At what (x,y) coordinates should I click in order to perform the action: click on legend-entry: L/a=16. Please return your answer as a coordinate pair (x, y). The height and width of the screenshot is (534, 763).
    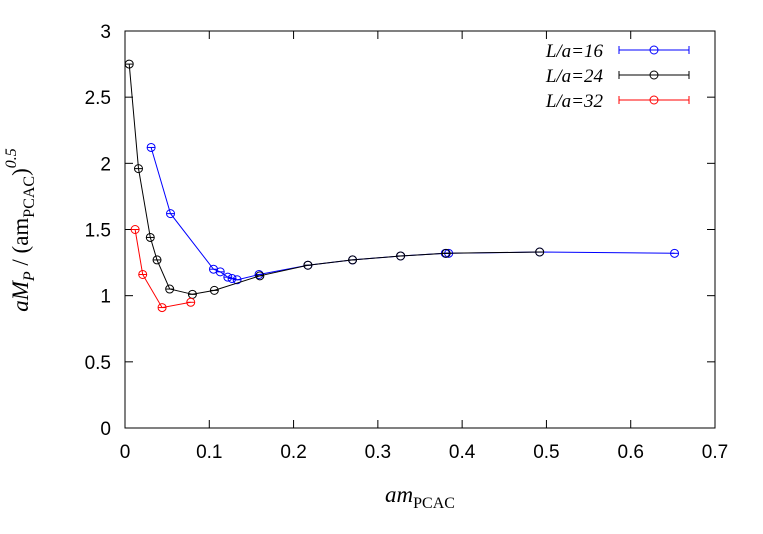
    Looking at the image, I should click on (617, 51).